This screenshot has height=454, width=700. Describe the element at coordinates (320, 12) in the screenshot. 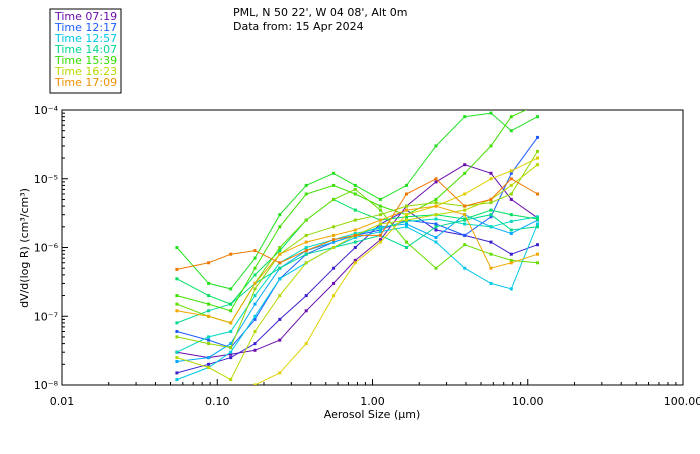

I see `header-line-1: PML, N 50 22', W 04 08', Alt 0m` at that location.